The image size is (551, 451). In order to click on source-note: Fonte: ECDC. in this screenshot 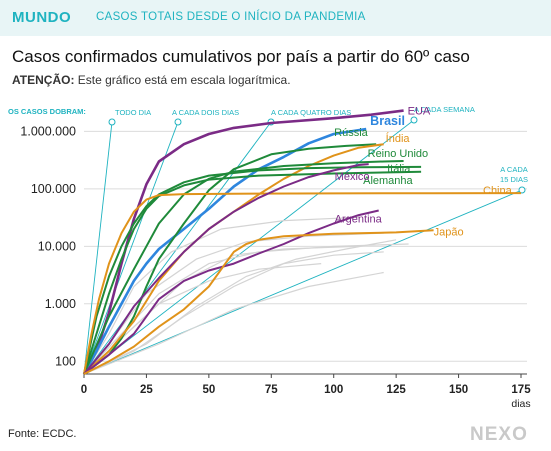, I will do `click(42, 434)`.